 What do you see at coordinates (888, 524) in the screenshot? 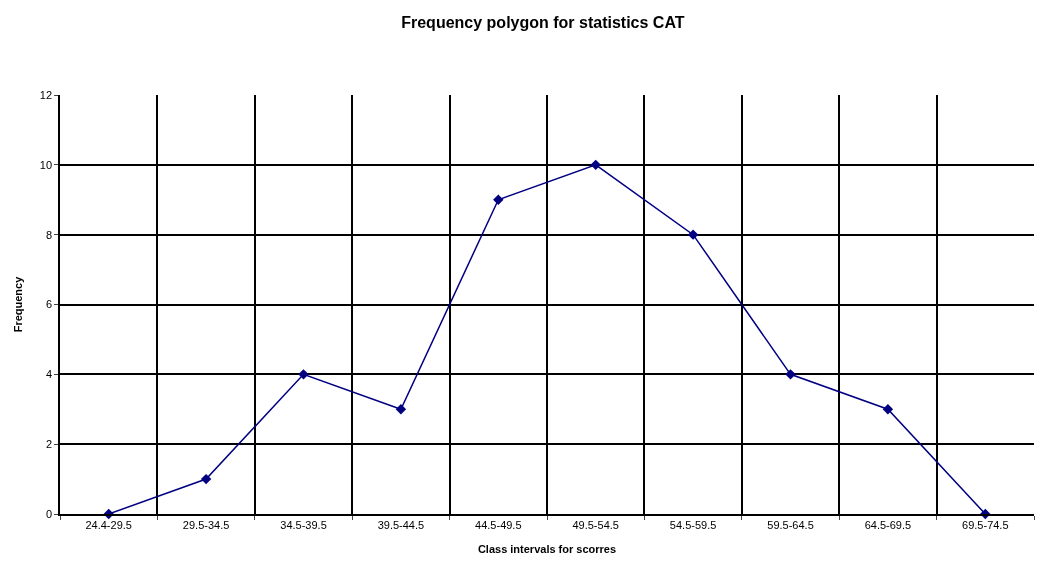
I see `x-tick-label: 64.5-69.5` at bounding box center [888, 524].